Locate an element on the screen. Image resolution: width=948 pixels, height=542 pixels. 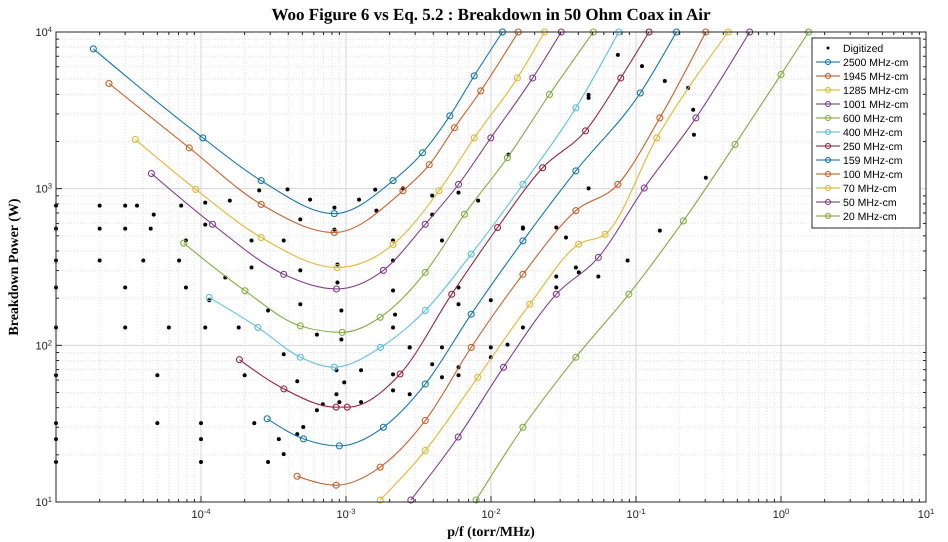
legend-label: 600 MHz-cm is located at coordinates (873, 119).